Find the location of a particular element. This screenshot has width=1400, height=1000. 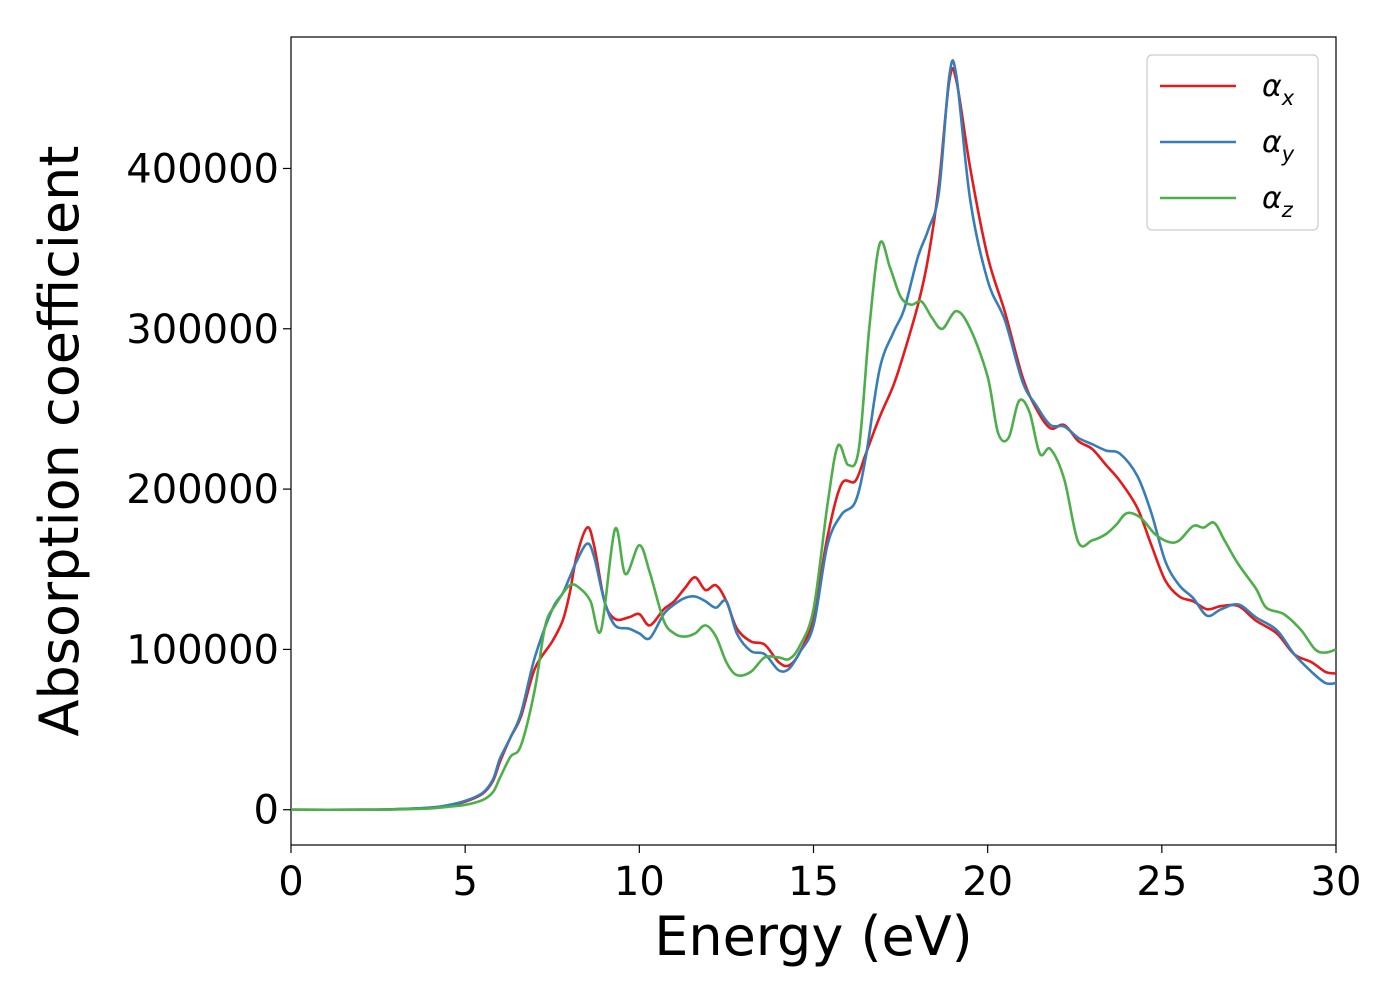

legend-label-alpha-x: αx is located at coordinates (1278, 89).